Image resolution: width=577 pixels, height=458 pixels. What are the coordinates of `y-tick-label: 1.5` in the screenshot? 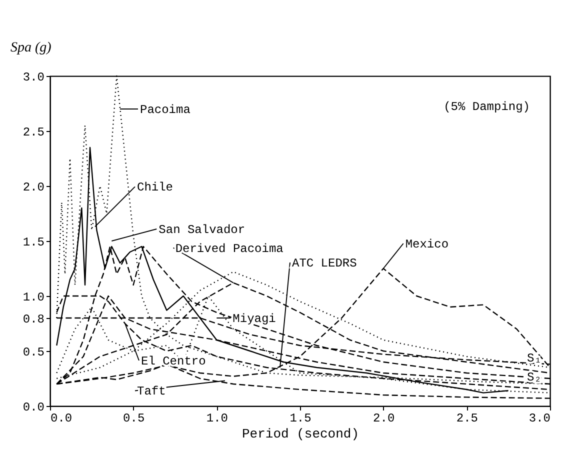 It's located at (33, 243).